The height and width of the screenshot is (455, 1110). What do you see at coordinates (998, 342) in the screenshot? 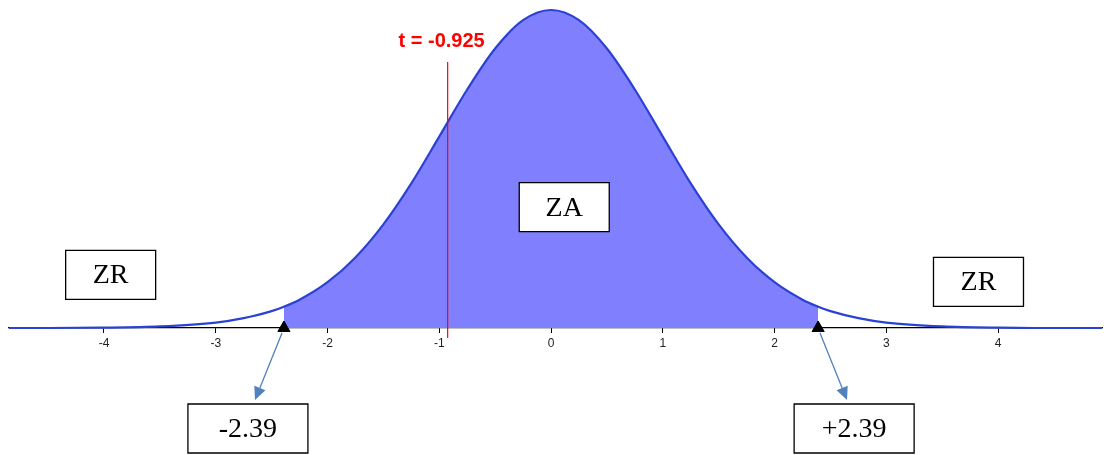
I see `x-tick-label: 4` at bounding box center [998, 342].